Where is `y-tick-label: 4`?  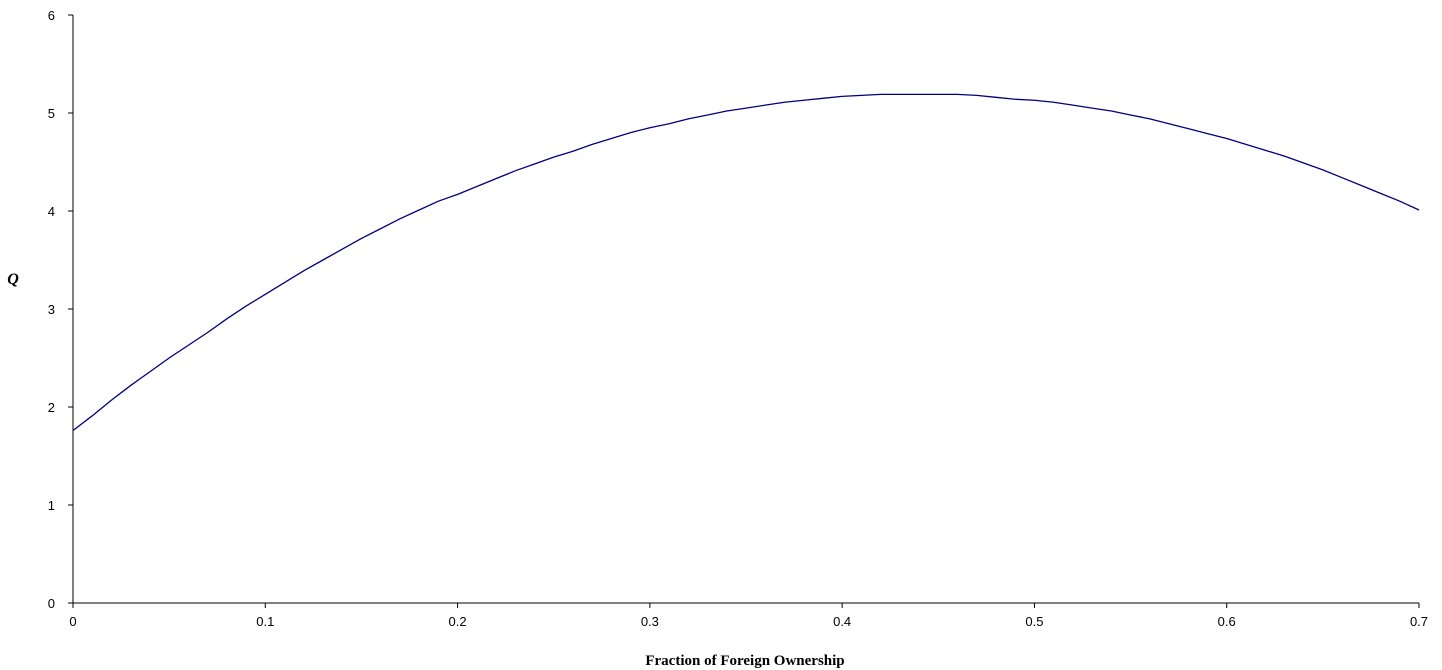 y-tick-label: 4 is located at coordinates (51, 211).